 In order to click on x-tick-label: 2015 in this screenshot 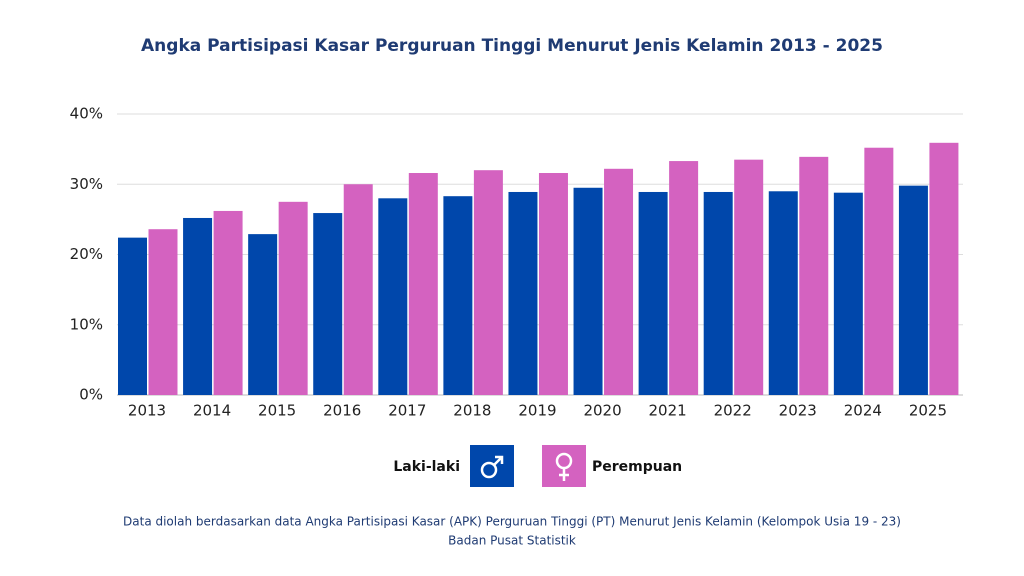, I will do `click(277, 411)`.